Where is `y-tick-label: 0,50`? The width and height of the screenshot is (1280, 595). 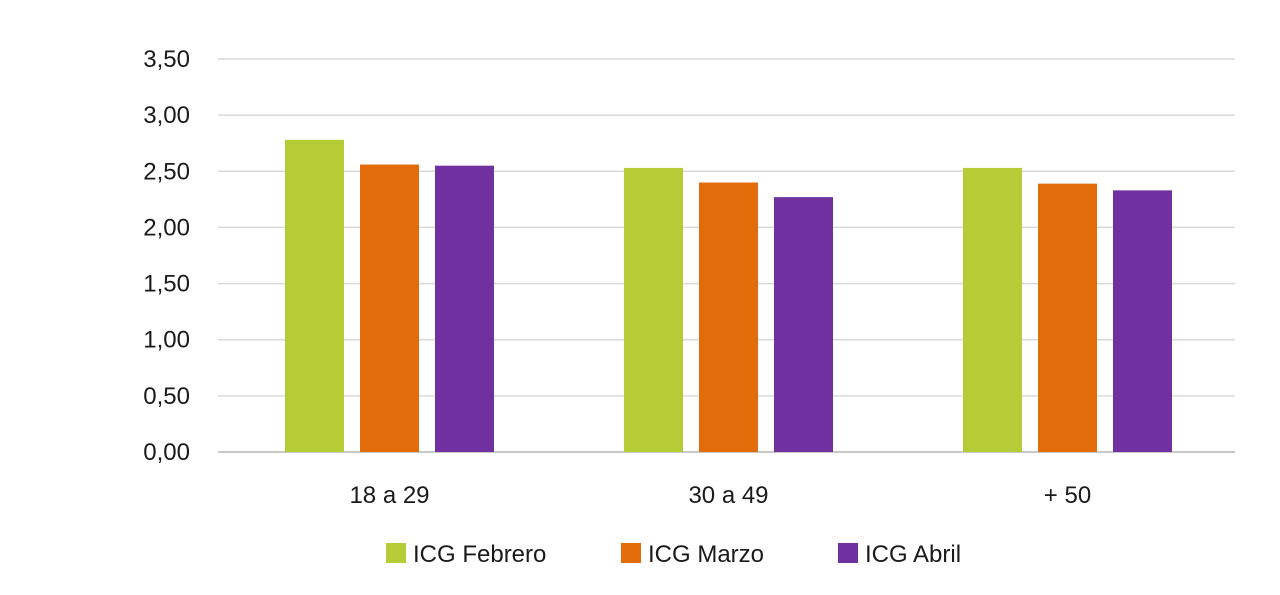 y-tick-label: 0,50 is located at coordinates (166, 396).